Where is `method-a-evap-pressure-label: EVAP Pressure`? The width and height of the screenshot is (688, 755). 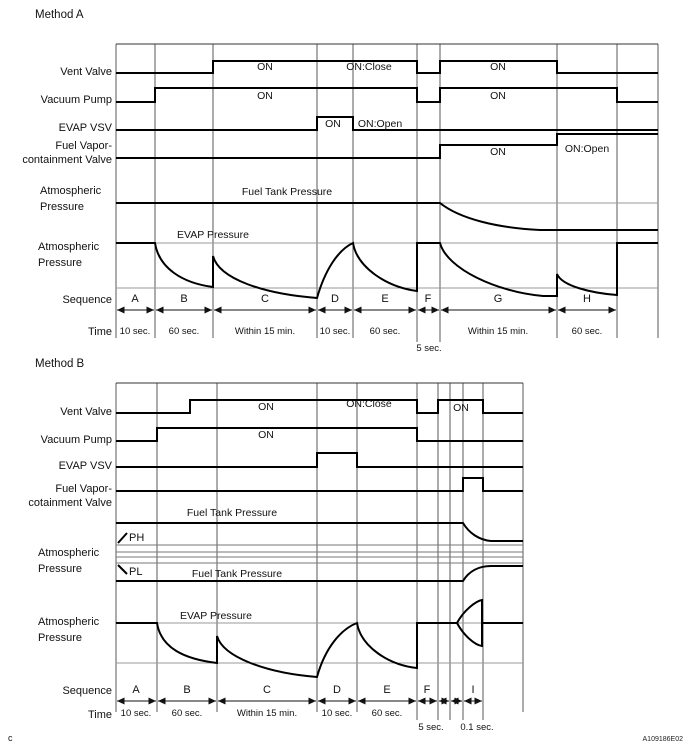
method-a-evap-pressure-label: EVAP Pressure is located at coordinates (213, 235).